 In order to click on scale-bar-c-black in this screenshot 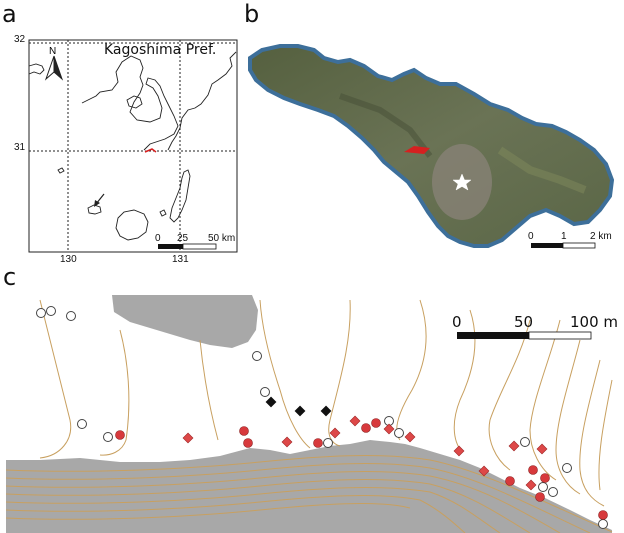, I will do `click(493, 335)`.